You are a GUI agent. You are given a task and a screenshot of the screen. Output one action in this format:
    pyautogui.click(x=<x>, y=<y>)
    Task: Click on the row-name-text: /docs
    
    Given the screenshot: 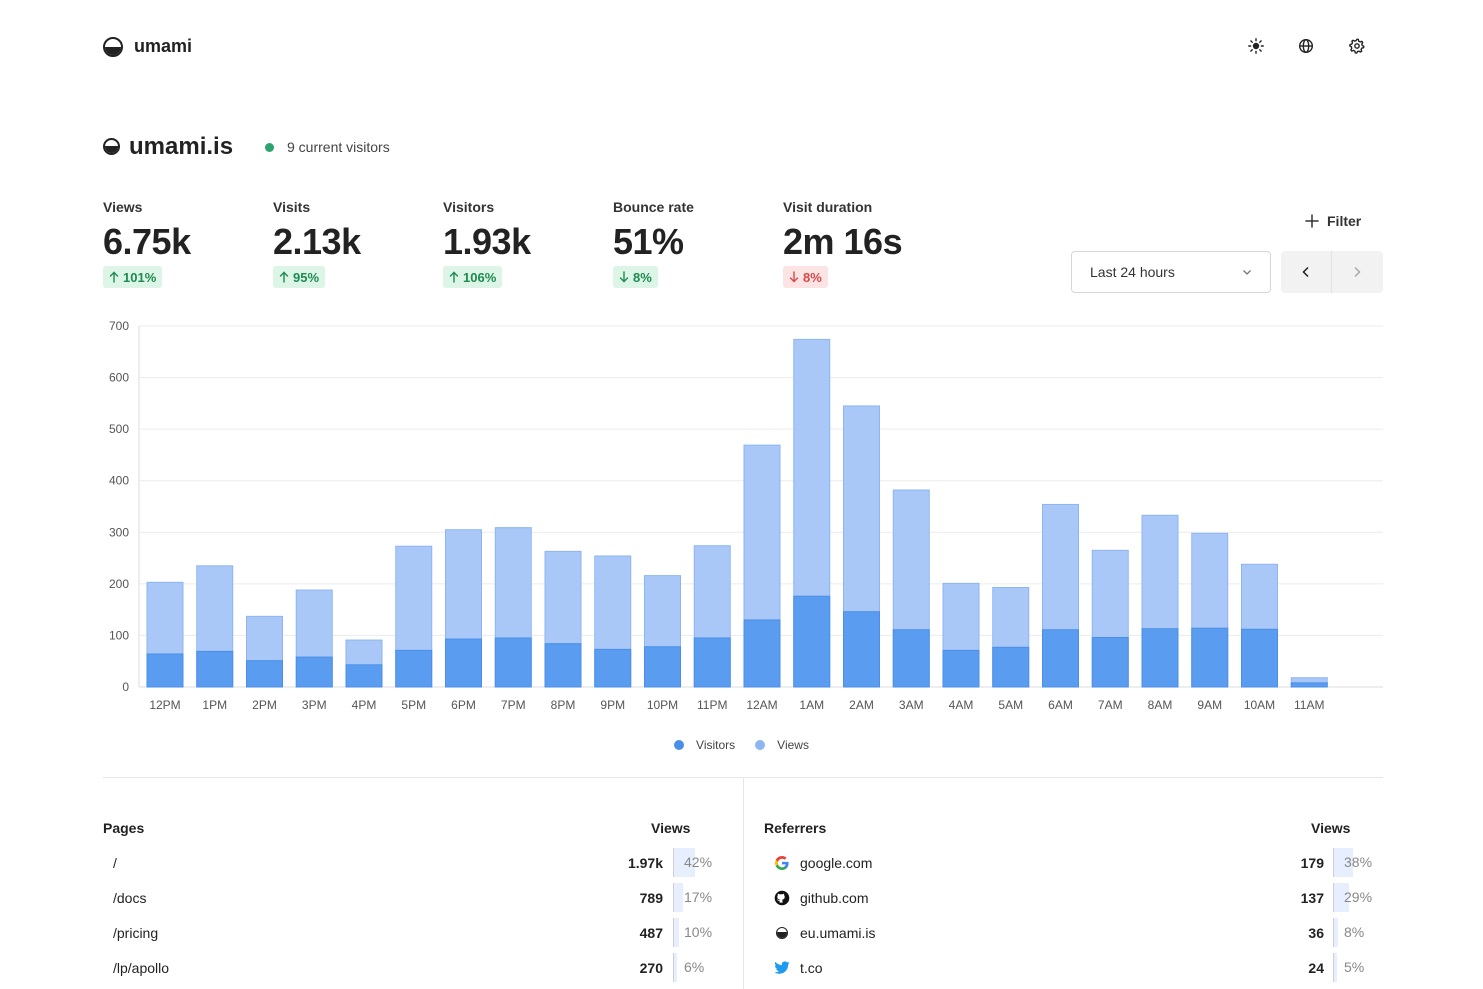 What is the action you would take?
    pyautogui.click(x=130, y=897)
    